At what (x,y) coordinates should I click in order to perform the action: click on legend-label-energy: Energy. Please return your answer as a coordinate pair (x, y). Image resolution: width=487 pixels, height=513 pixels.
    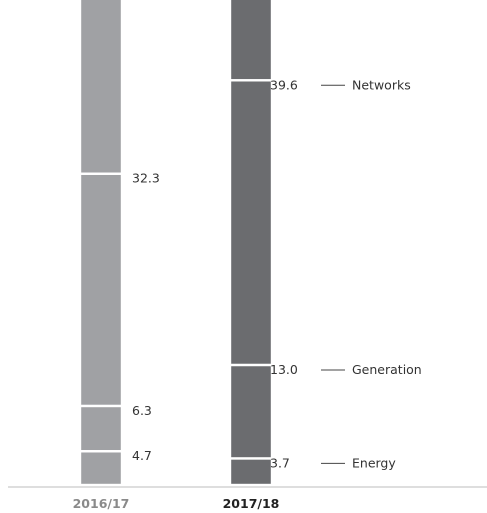
    Looking at the image, I should click on (374, 462).